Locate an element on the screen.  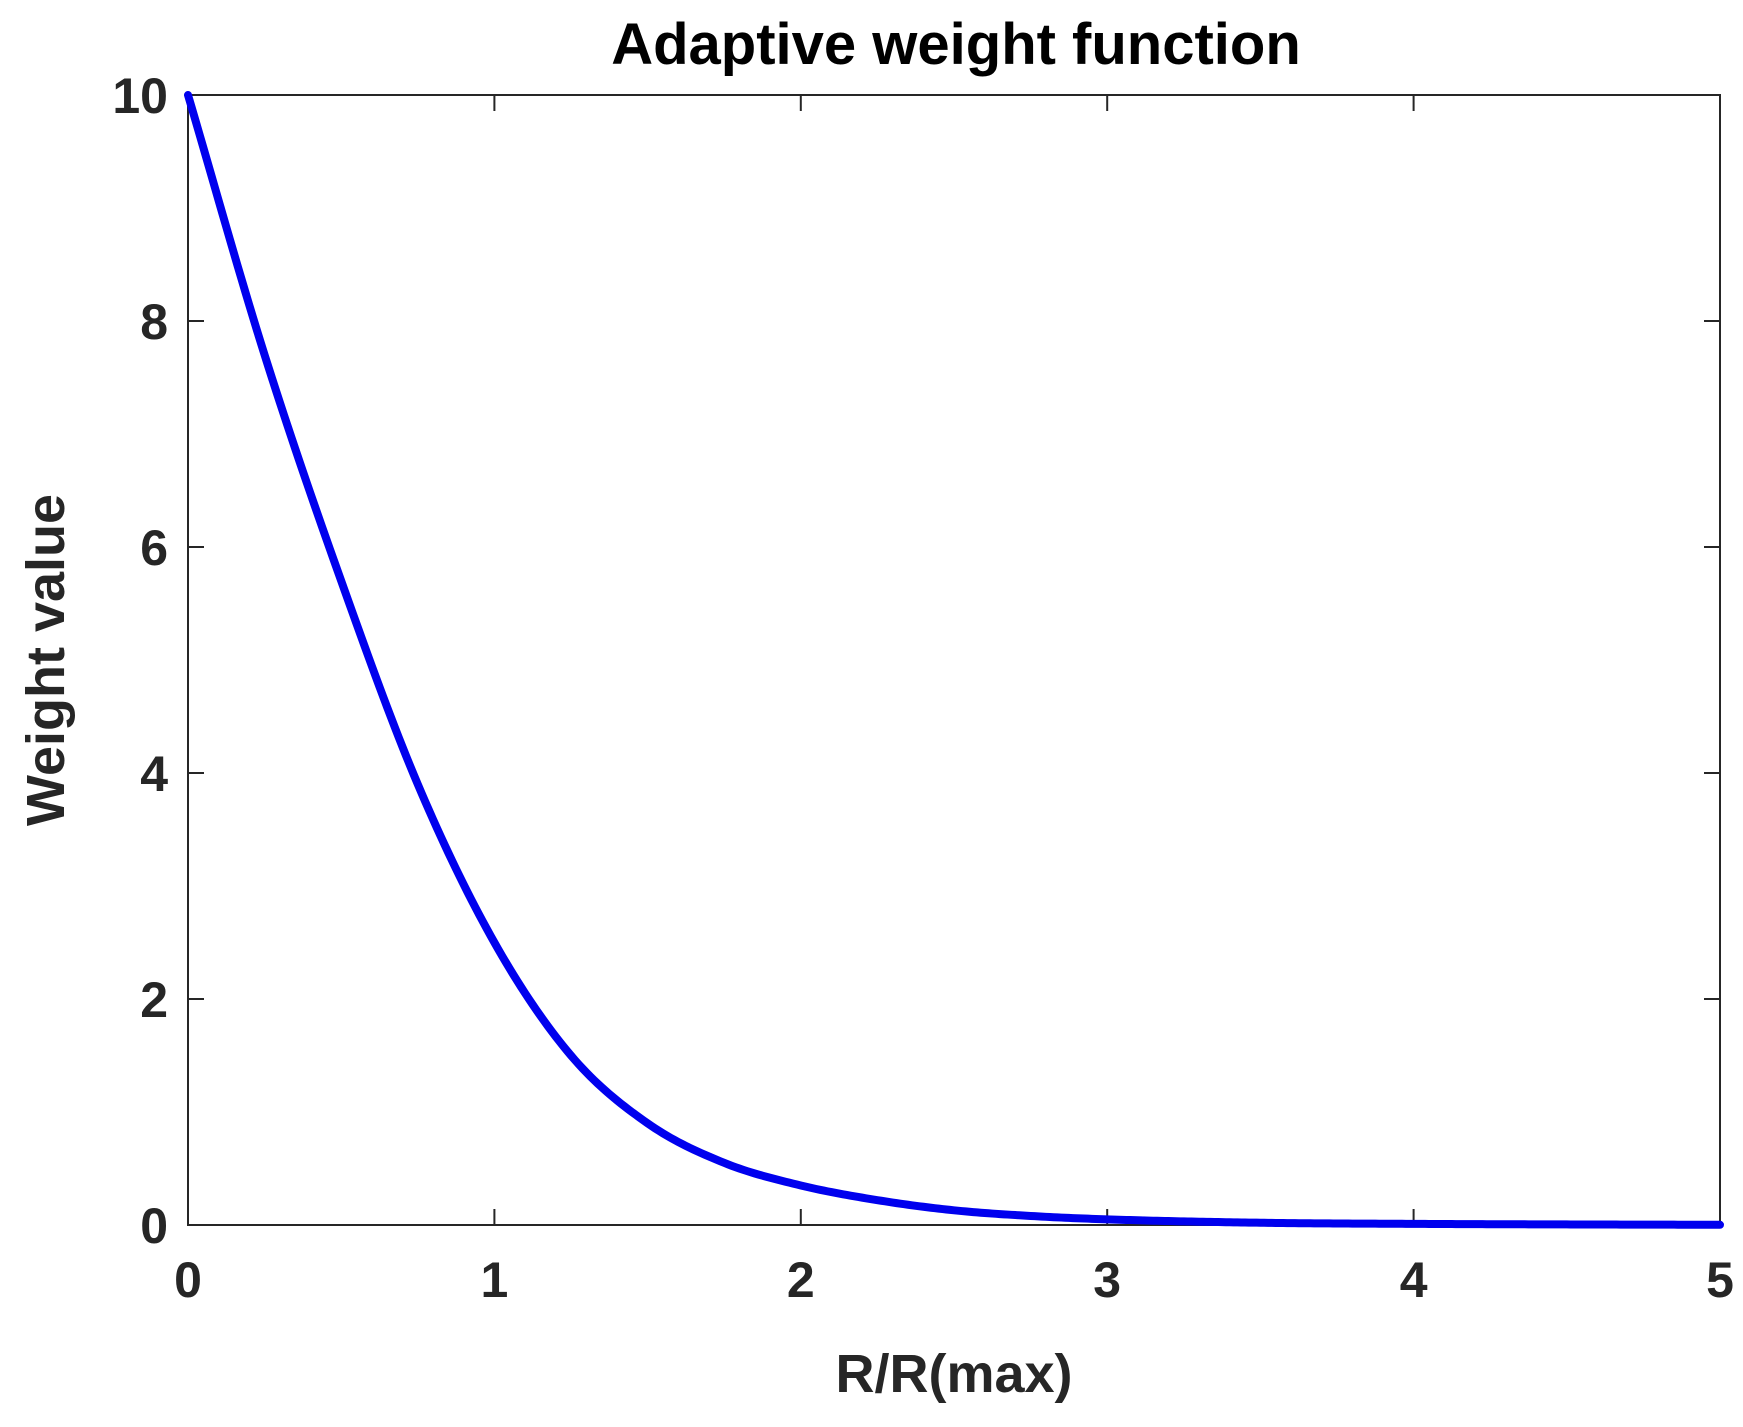
y-axis-label: Weight value is located at coordinates (46, 660).